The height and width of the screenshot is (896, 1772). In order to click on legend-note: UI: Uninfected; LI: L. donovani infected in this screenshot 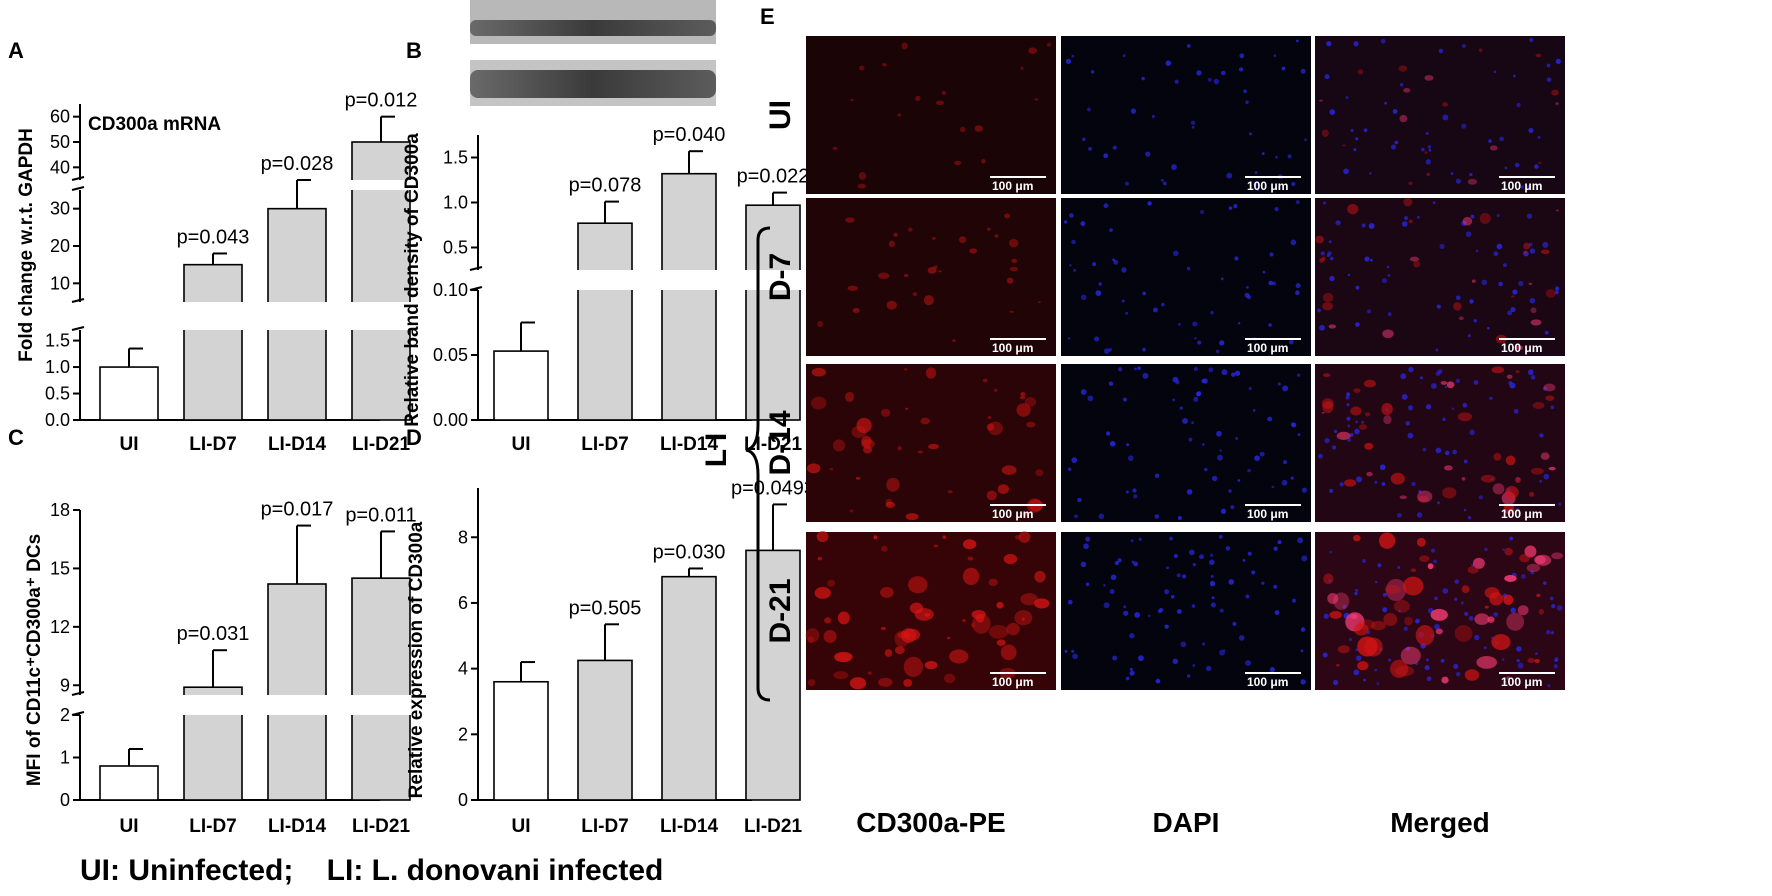, I will do `click(371, 870)`.